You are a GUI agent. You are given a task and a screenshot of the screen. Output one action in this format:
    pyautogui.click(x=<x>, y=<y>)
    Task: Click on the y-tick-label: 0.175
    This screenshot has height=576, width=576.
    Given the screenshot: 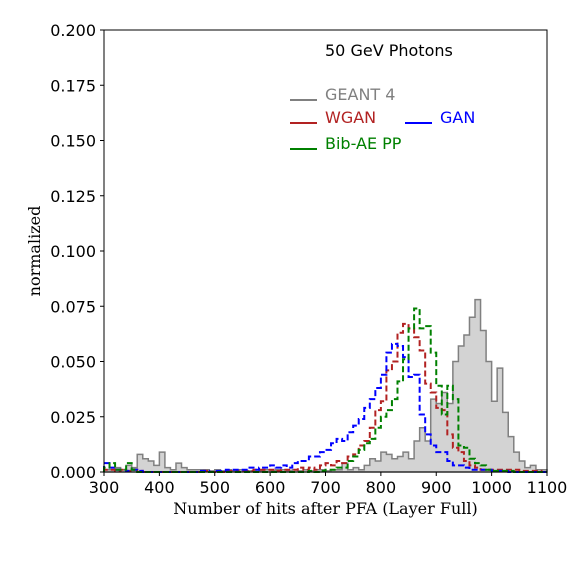 What is the action you would take?
    pyautogui.click(x=73, y=85)
    